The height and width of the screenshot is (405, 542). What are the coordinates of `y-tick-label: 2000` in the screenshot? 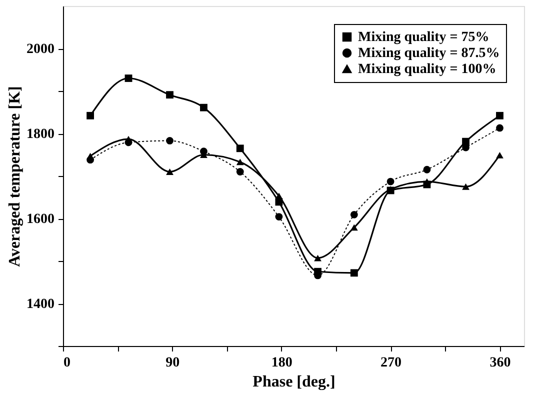 It's located at (40, 49).